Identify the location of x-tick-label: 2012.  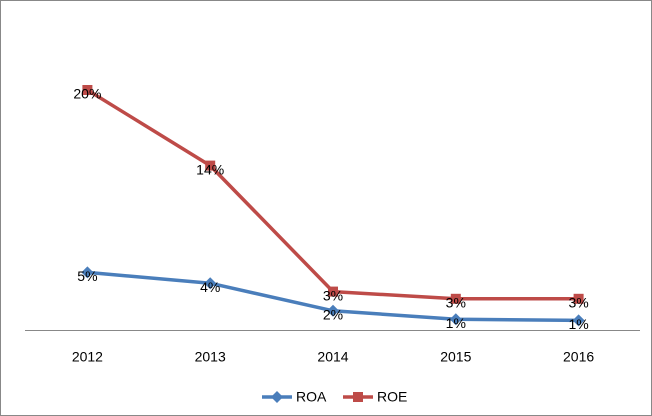
(87, 357).